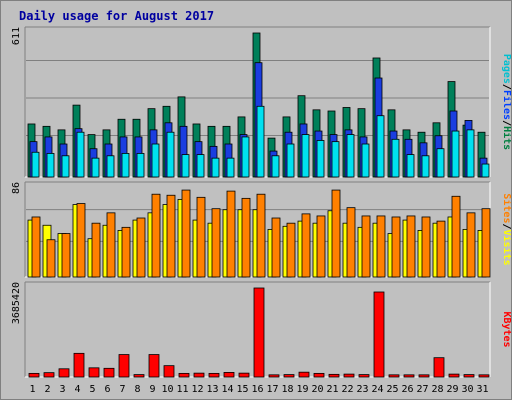 Image resolution: width=512 pixels, height=404 pixels. I want to click on day-tick-label: 8, so click(137, 389).